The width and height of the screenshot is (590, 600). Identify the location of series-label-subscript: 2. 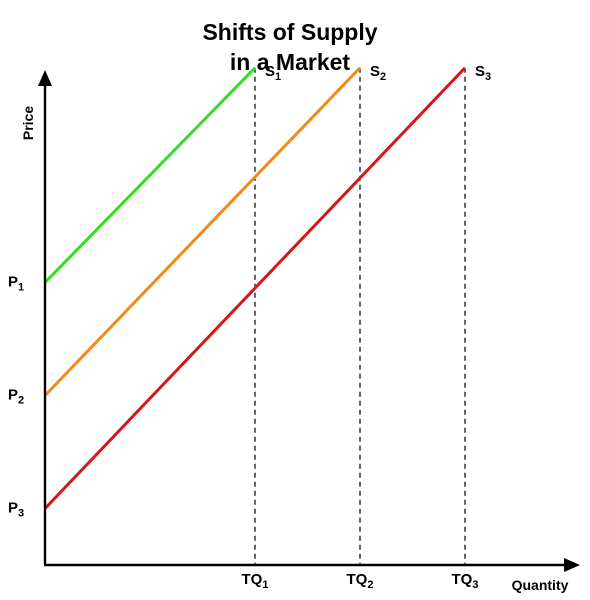
(383, 77).